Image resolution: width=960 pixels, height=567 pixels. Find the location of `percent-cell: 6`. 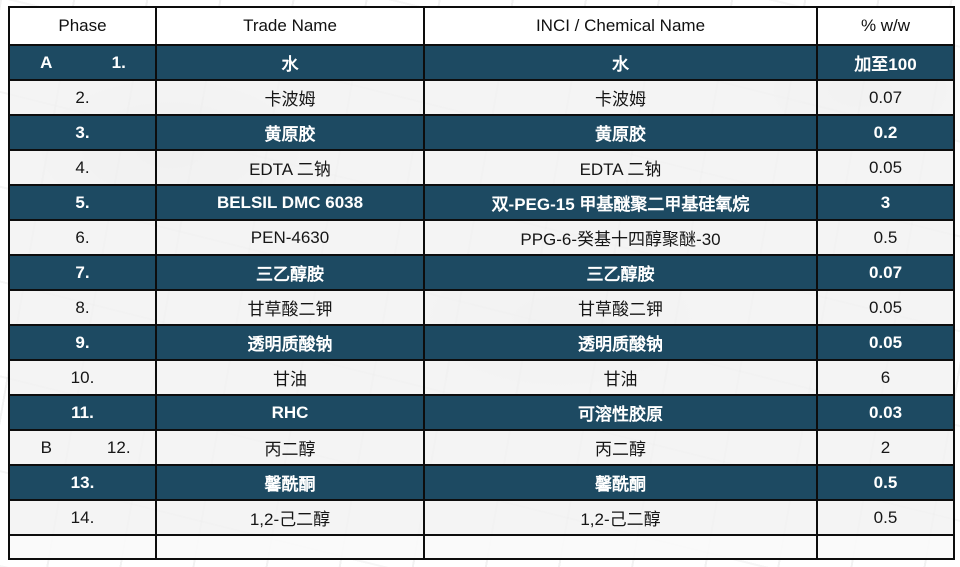

percent-cell: 6 is located at coordinates (885, 377).